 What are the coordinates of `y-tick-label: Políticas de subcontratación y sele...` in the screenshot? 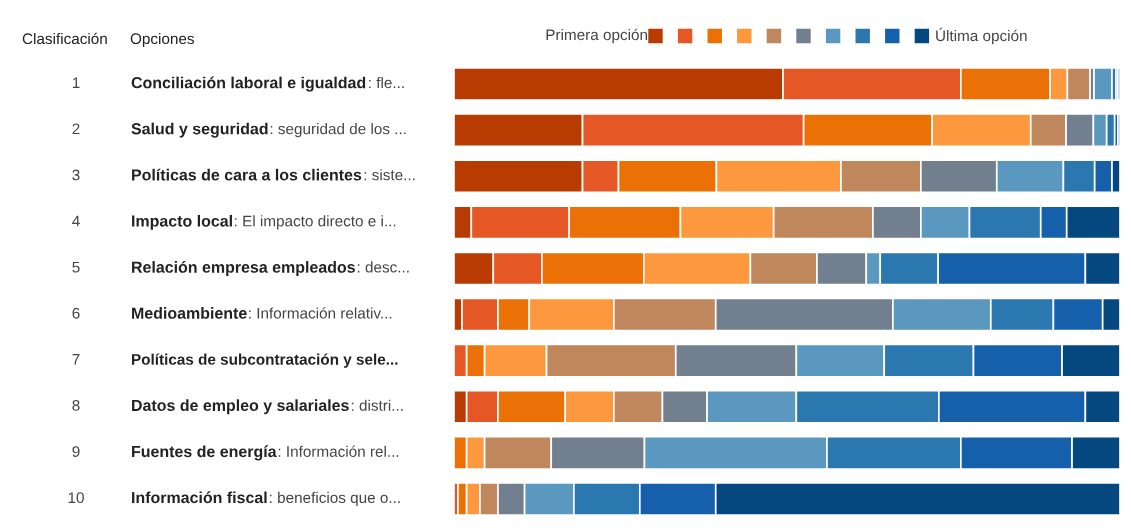 It's located at (265, 360).